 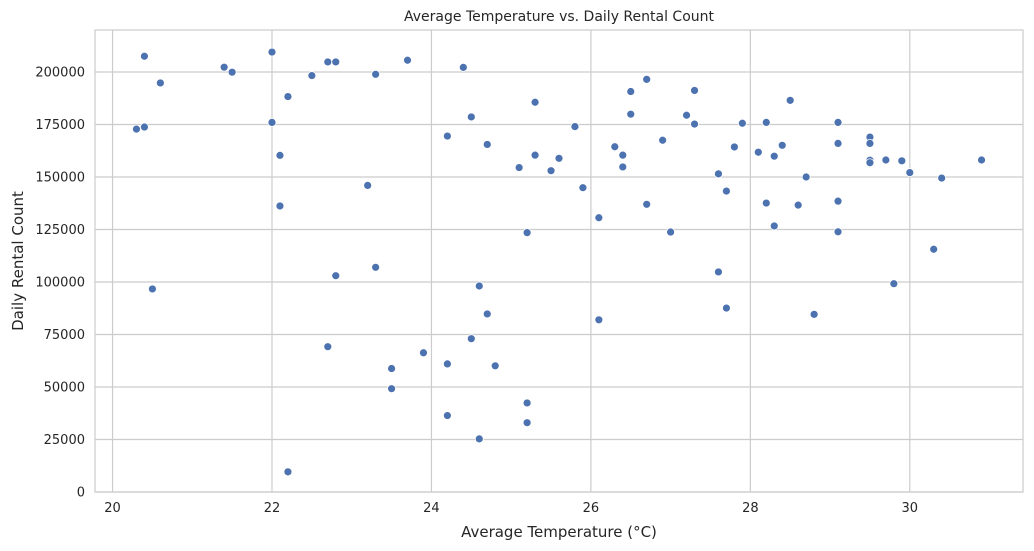 I want to click on y-tick-label: 150000, so click(x=60, y=178).